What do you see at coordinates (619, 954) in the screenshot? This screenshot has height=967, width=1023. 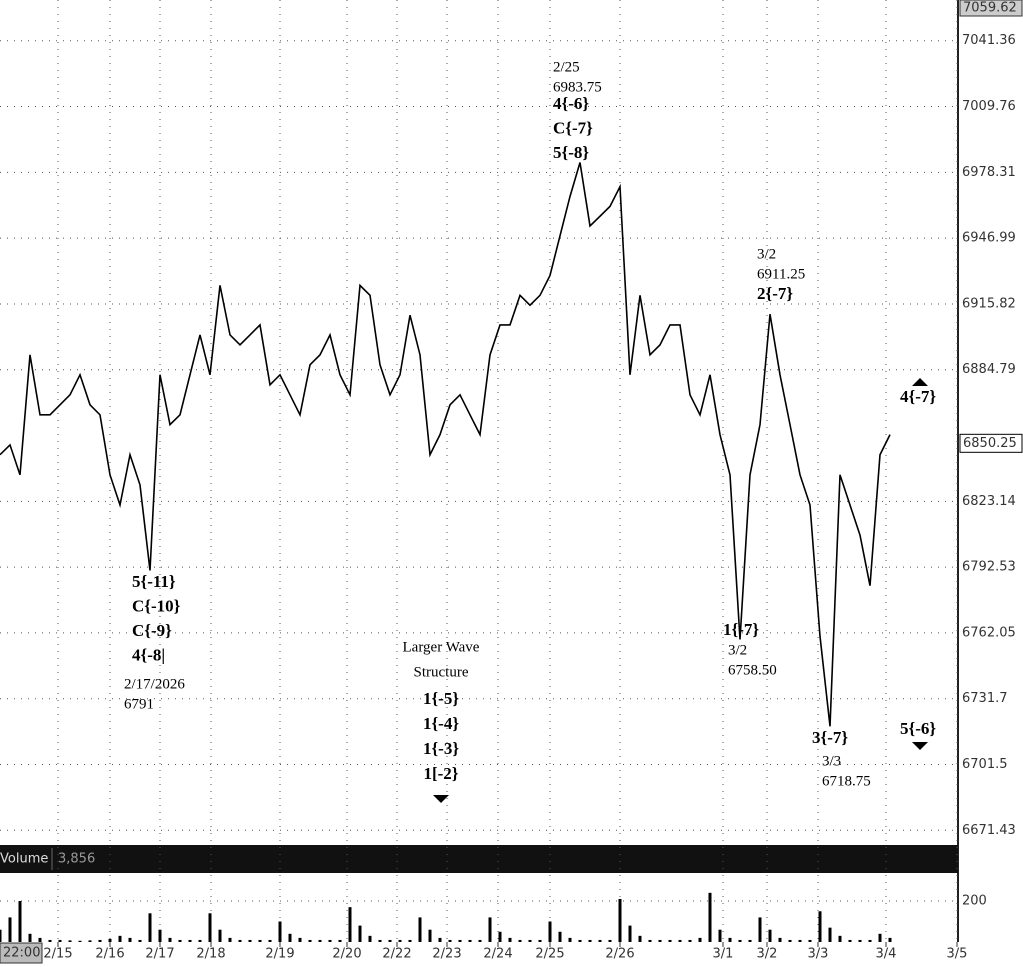 I see `x-tick-label: 2/26` at bounding box center [619, 954].